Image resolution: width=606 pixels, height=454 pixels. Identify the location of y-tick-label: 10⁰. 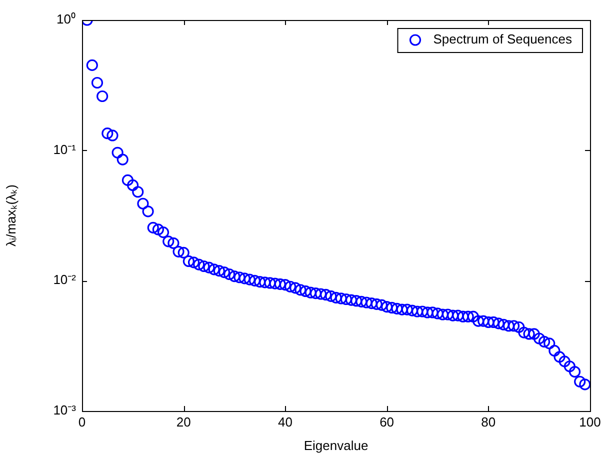
(66, 19).